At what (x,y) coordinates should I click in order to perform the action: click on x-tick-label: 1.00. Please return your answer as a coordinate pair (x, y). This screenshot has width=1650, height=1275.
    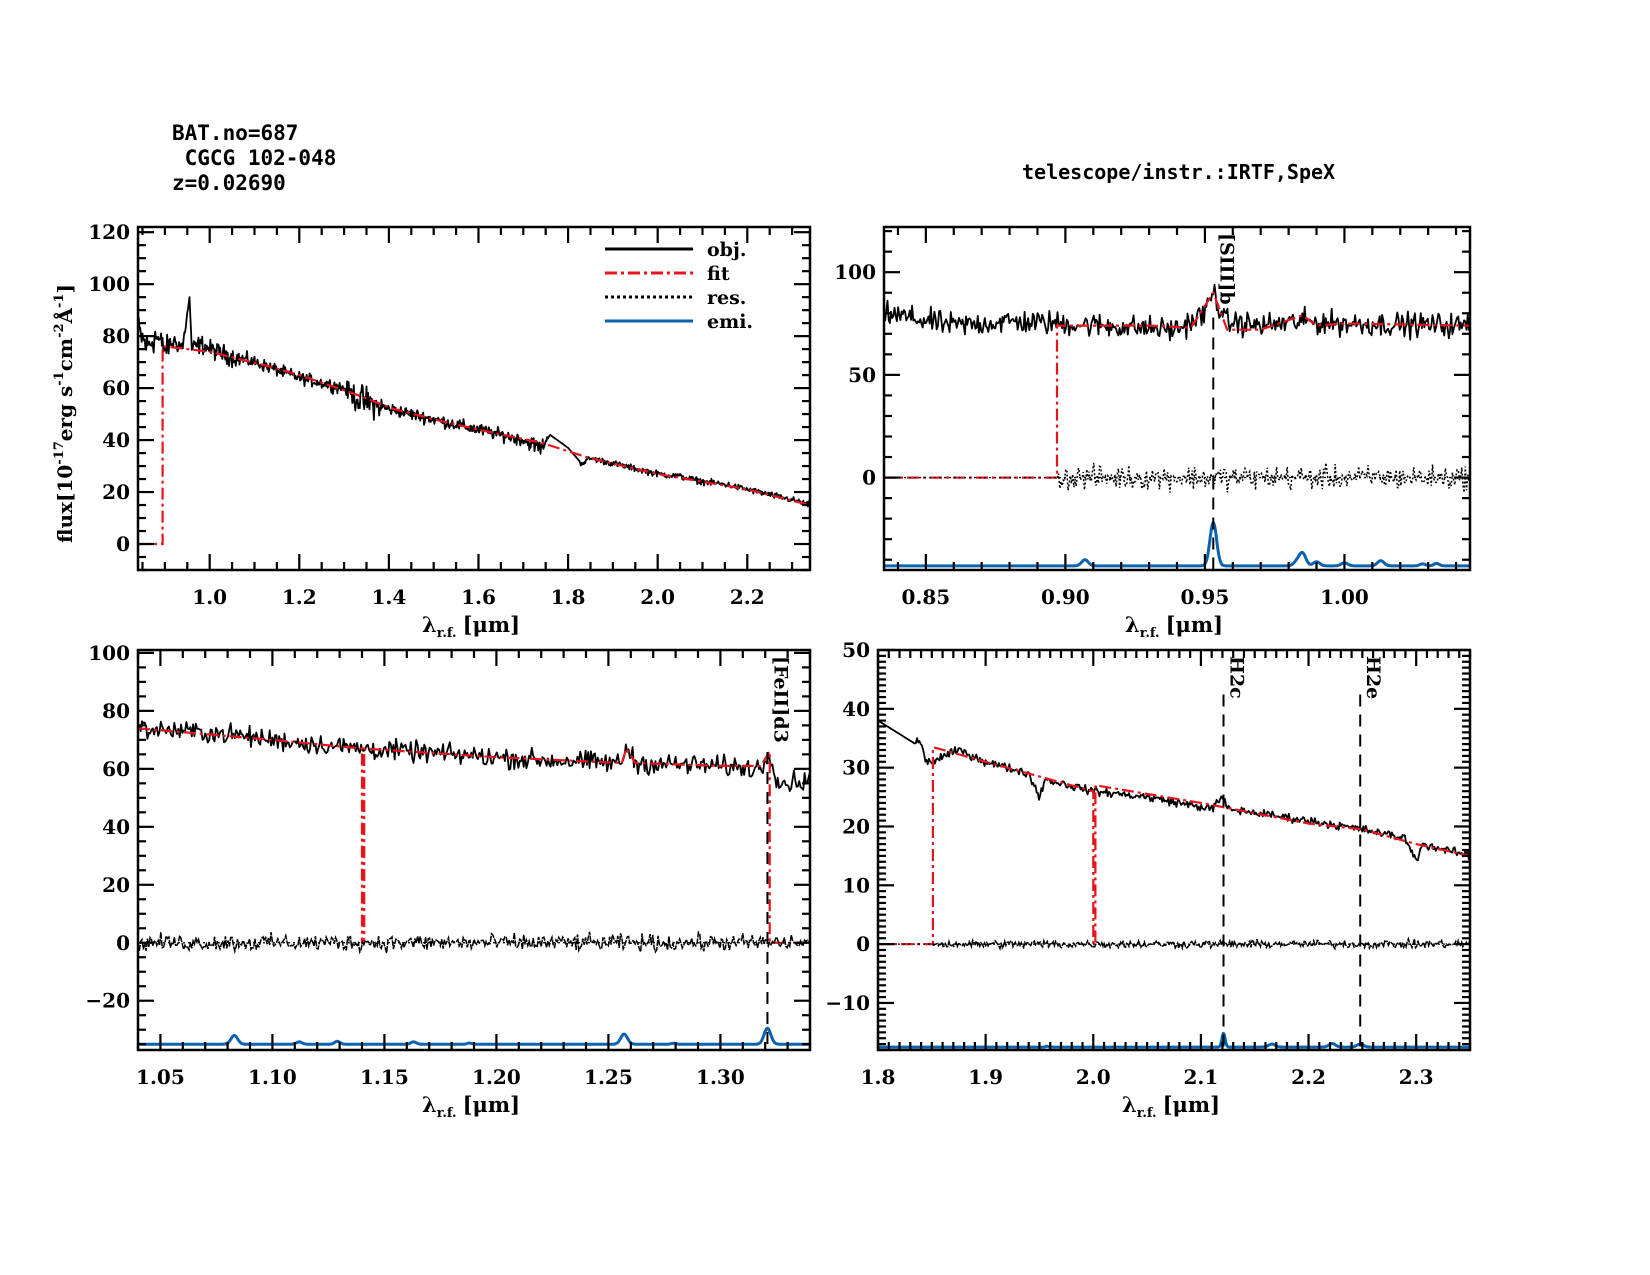
    Looking at the image, I should click on (1344, 597).